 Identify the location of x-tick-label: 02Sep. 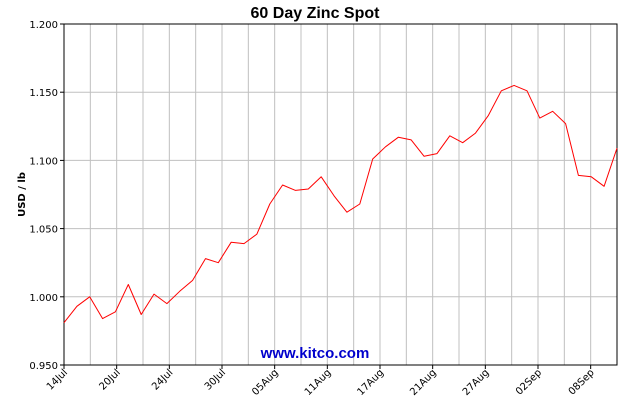
(529, 382).